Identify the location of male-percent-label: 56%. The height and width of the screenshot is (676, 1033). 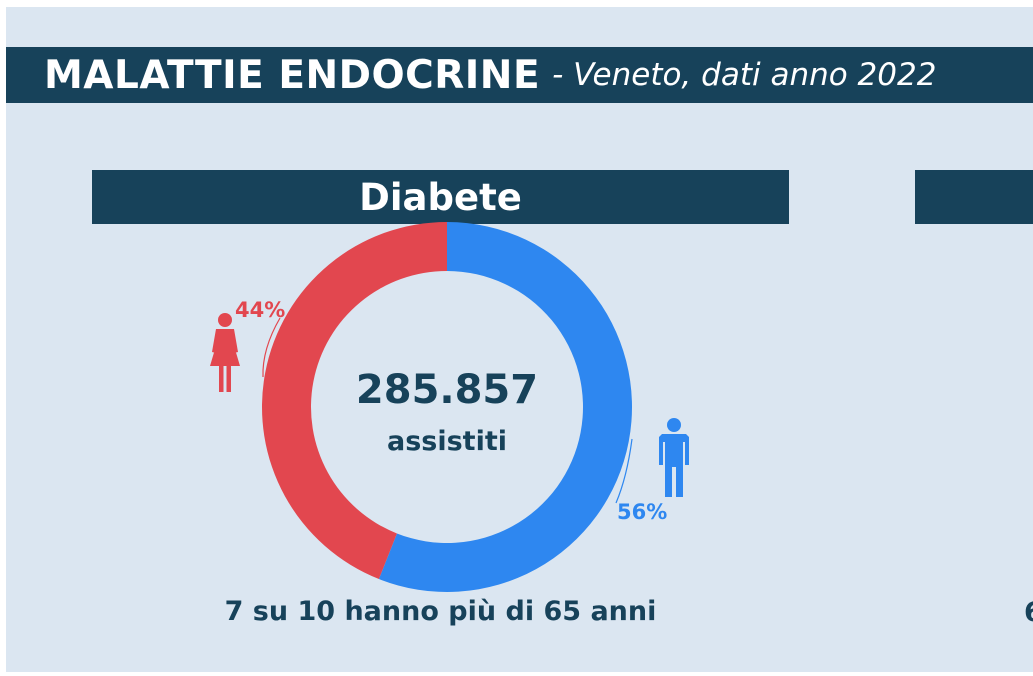
(642, 512).